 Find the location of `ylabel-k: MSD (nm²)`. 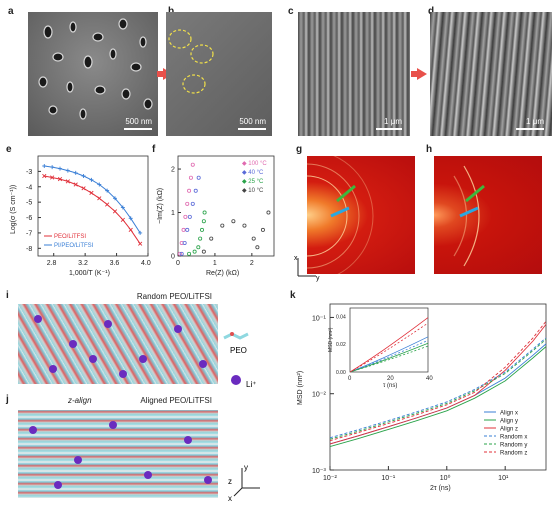

ylabel-k: MSD (nm²) is located at coordinates (300, 388).